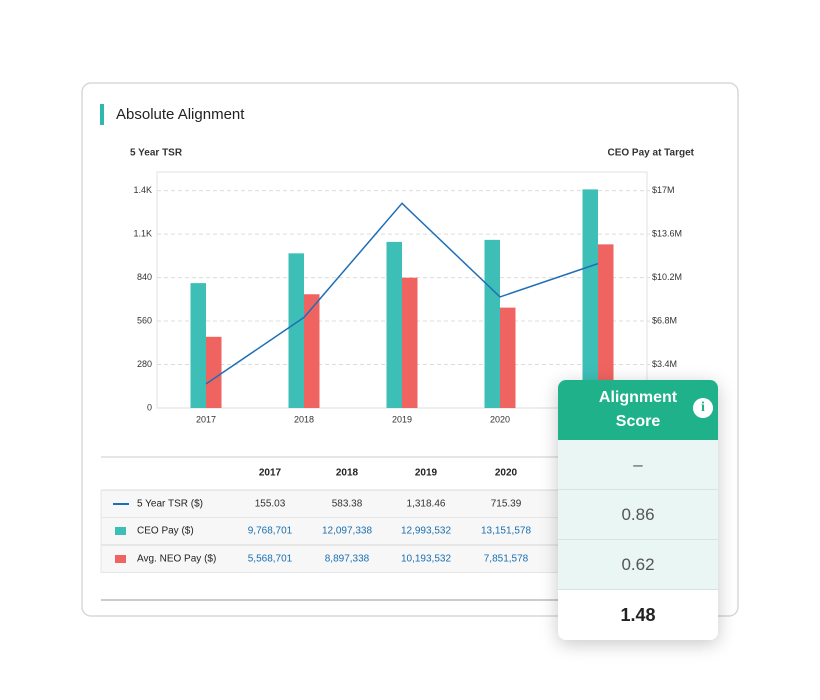  What do you see at coordinates (102, 114) in the screenshot?
I see `title-accent` at bounding box center [102, 114].